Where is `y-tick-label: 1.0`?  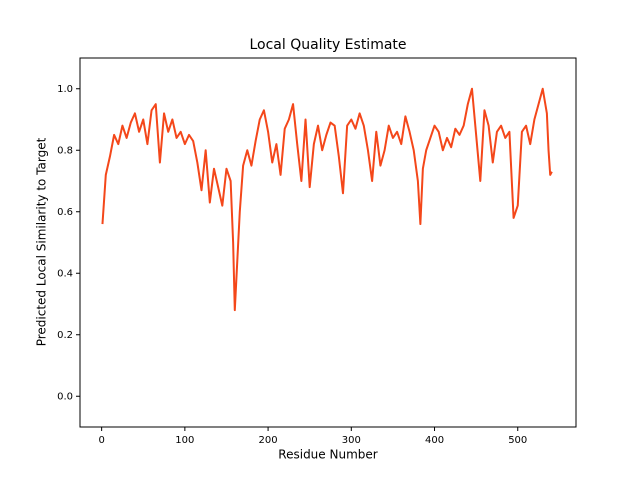 y-tick-label: 1.0 is located at coordinates (65, 89).